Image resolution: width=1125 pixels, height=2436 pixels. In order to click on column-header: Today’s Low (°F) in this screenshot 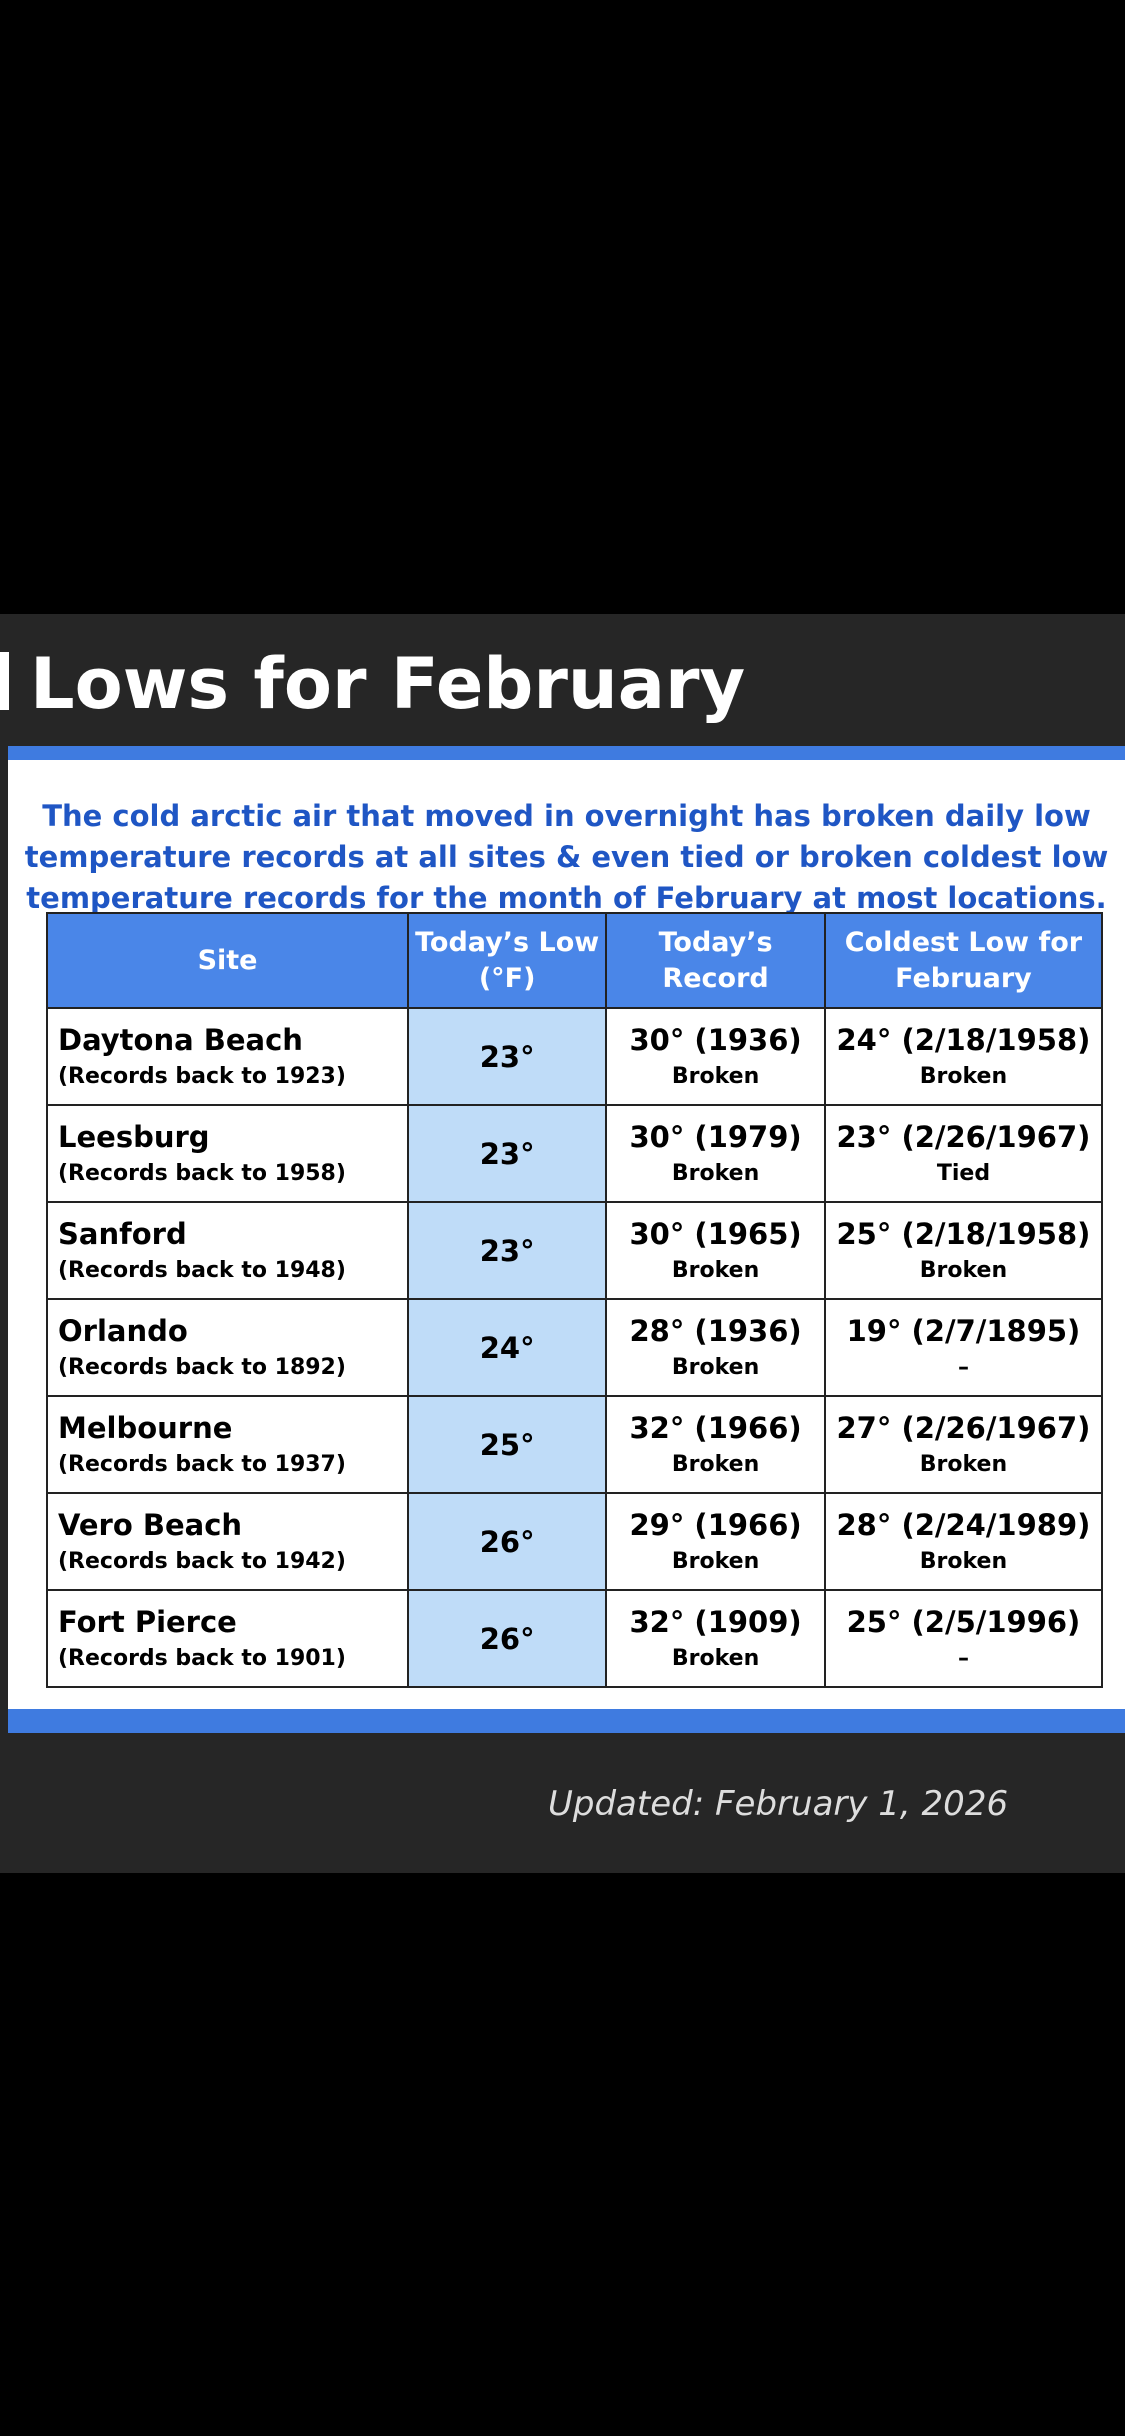, I will do `click(507, 960)`.